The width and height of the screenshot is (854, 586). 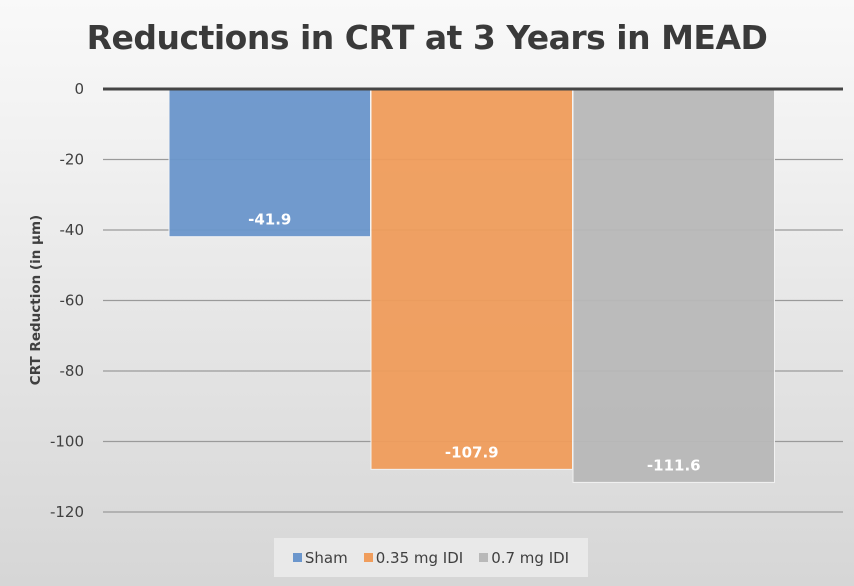 I want to click on y-axis-ticks: 0 -20 -40 -60 -80 -100 -120, so click(x=67, y=300).